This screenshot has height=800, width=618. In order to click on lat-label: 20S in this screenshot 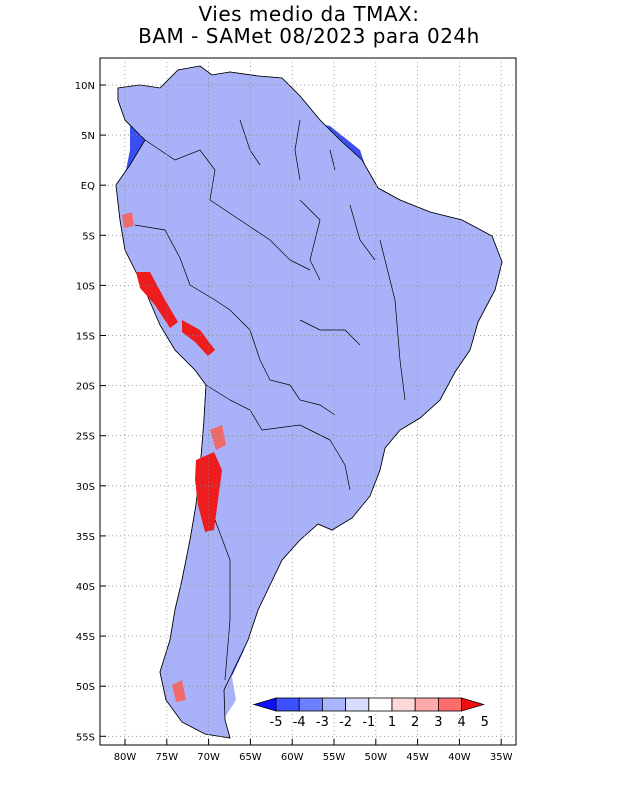, I will do `click(85, 387)`.